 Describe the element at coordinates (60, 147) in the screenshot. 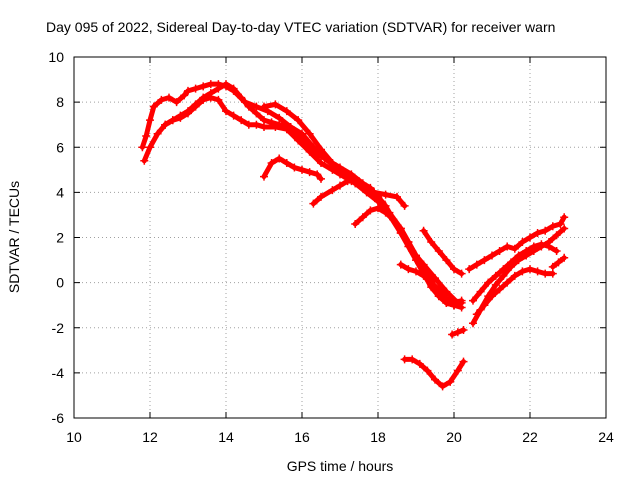

I see `y-tick-label: 6` at that location.